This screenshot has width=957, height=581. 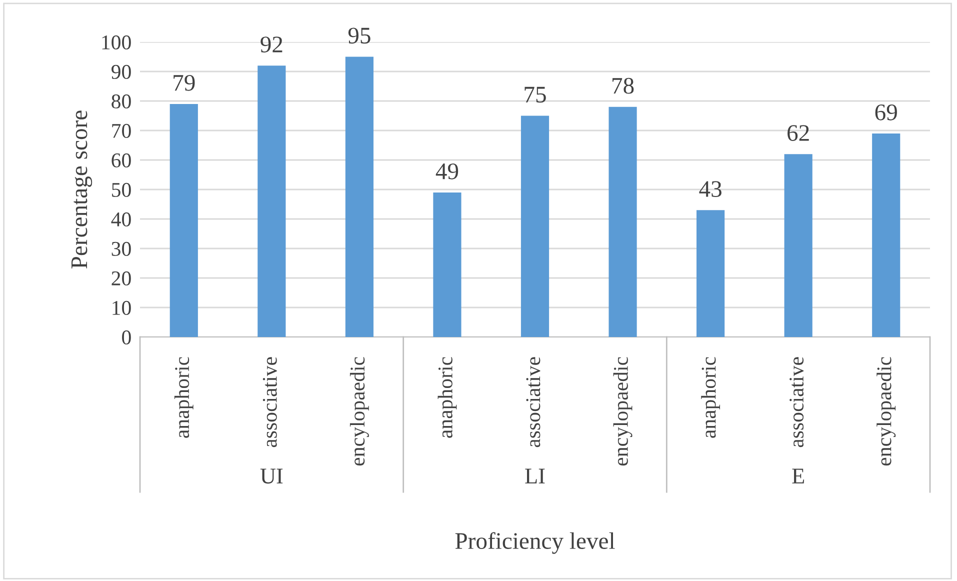 What do you see at coordinates (121, 131) in the screenshot?
I see `y-tick-label: 70` at bounding box center [121, 131].